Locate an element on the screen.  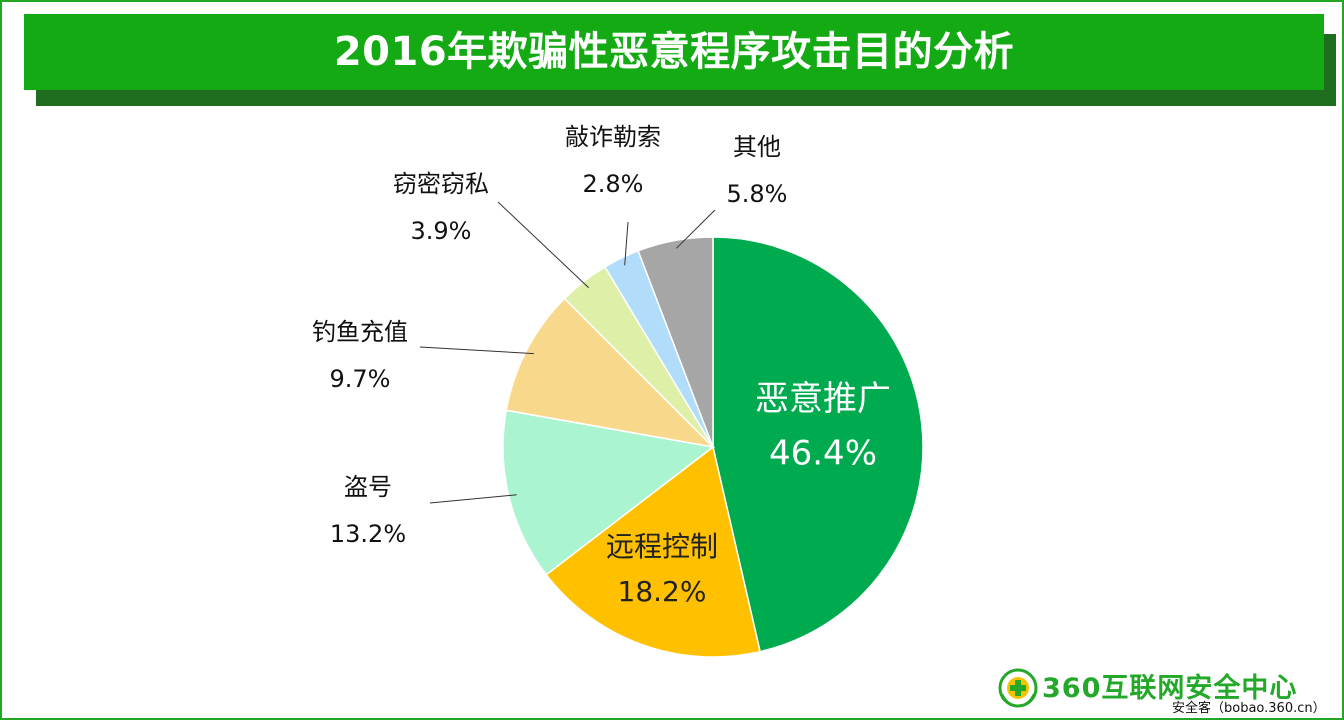
slice-value-5: 2.8% is located at coordinates (613, 184).